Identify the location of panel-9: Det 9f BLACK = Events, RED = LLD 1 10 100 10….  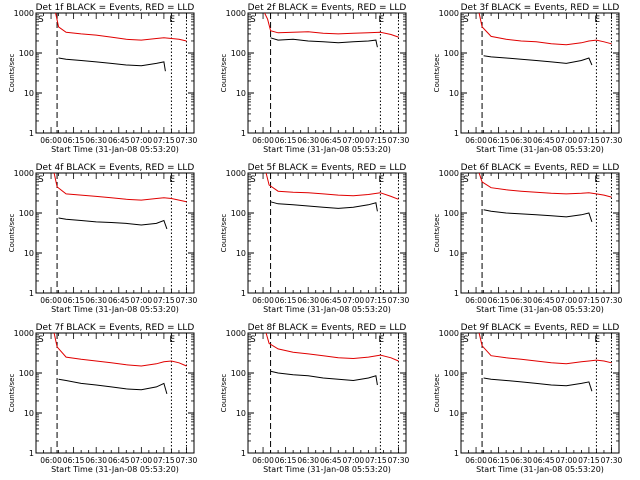
(528, 398).